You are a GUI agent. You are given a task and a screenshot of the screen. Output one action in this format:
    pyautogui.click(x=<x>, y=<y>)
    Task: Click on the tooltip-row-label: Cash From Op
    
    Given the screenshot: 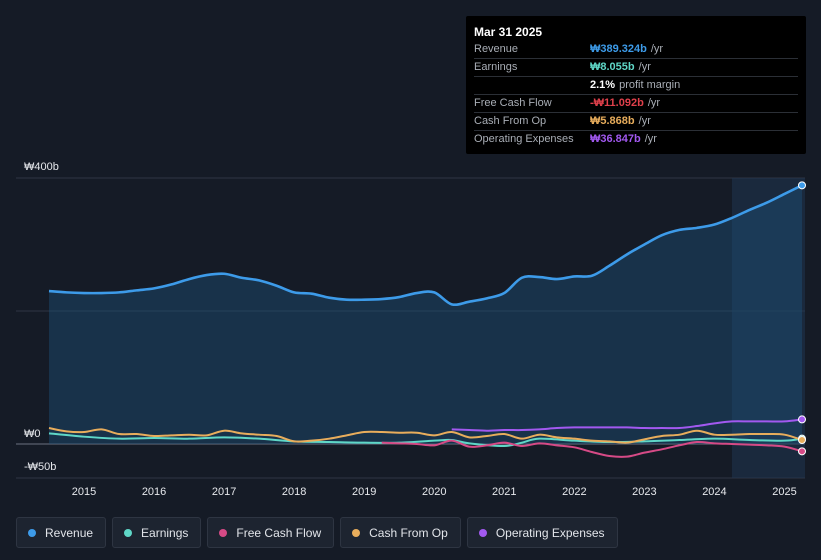 What is the action you would take?
    pyautogui.click(x=510, y=121)
    